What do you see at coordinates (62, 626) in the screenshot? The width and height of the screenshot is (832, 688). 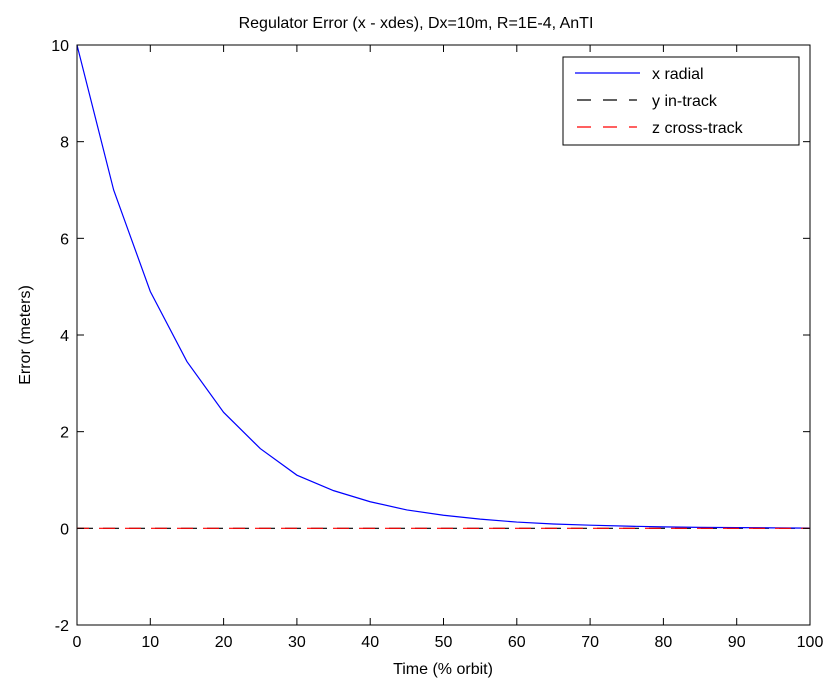 I see `y-tick-label: -2` at bounding box center [62, 626].